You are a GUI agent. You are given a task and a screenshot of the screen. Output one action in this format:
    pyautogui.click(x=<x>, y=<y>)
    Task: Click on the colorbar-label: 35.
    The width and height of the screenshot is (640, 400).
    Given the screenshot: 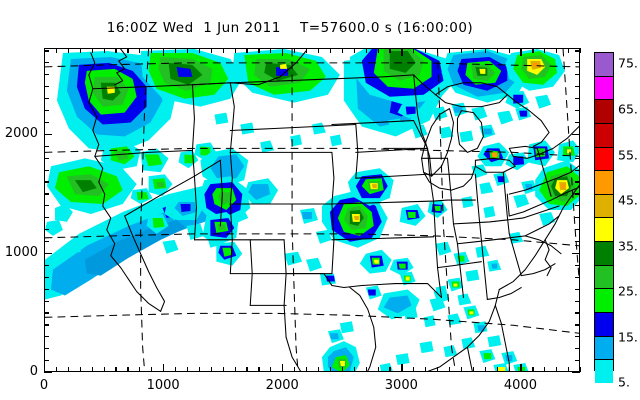 What is the action you would take?
    pyautogui.click(x=628, y=246)
    